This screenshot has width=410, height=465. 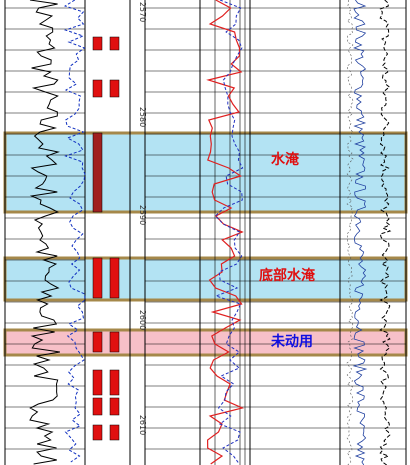 I want to click on zone-label: 底部水淹, so click(x=287, y=275).